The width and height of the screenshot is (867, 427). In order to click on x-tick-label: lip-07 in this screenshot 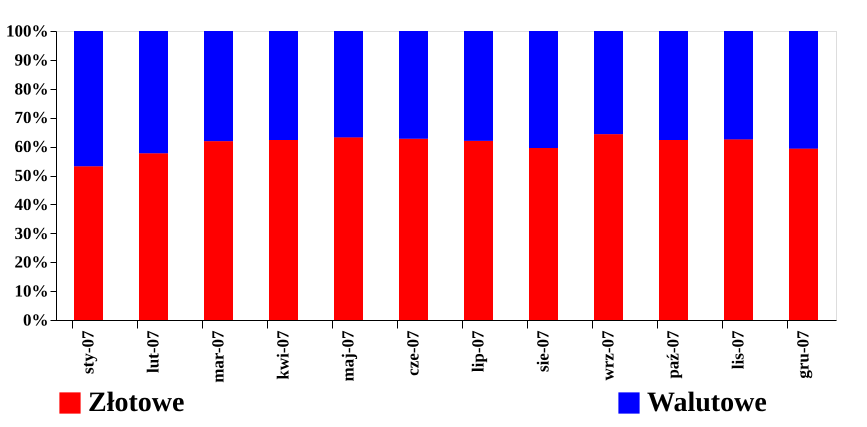, I will do `click(478, 351)`.